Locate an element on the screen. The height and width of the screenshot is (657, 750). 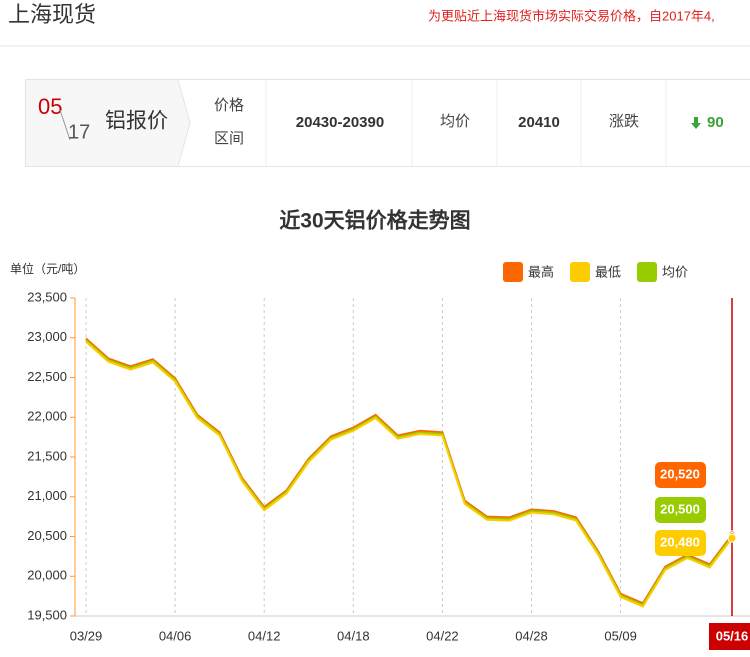
change-label: 涨跌 is located at coordinates (624, 121).